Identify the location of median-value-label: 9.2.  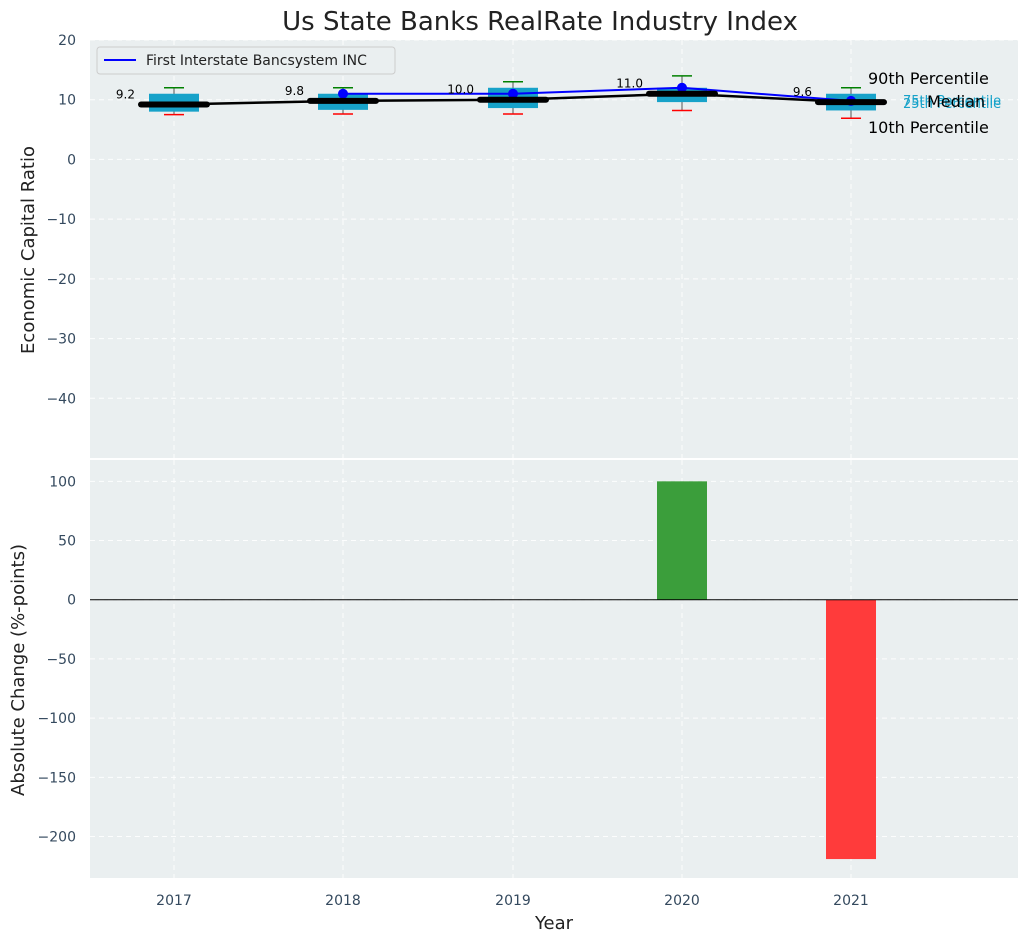
(125, 94).